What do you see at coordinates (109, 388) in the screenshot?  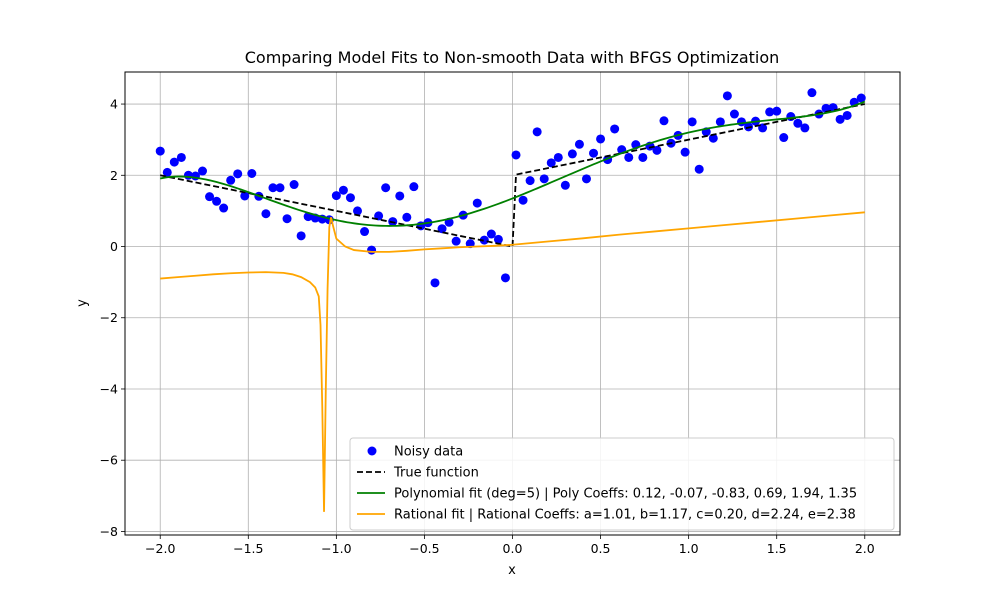 I see `y-tick-label: −4` at bounding box center [109, 388].